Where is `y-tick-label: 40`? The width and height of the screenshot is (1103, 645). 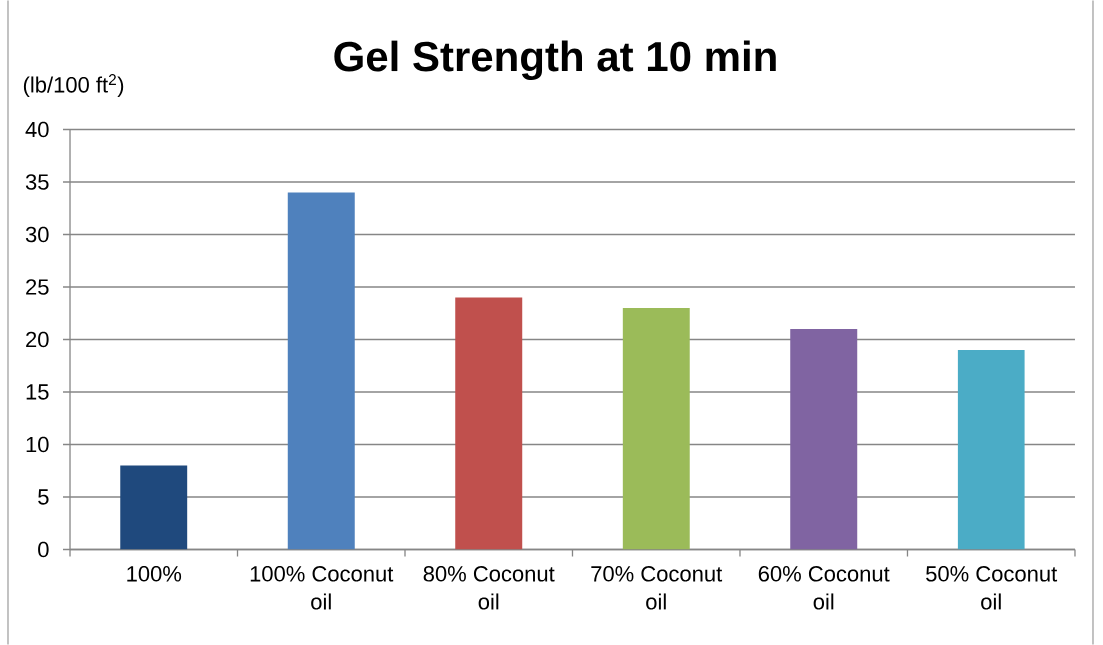
y-tick-label: 40 is located at coordinates (37, 129).